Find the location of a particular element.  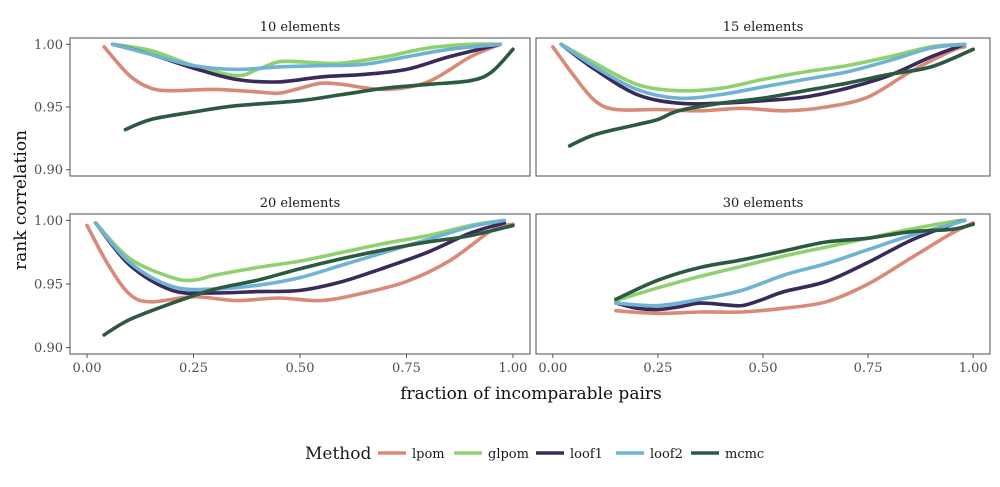

panel-2: 15 elements is located at coordinates (763, 98).